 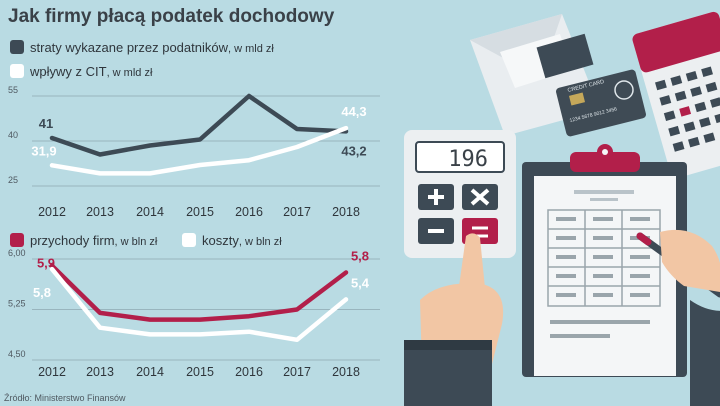 What do you see at coordinates (454, 319) in the screenshot?
I see `hand-left-icon` at bounding box center [454, 319].